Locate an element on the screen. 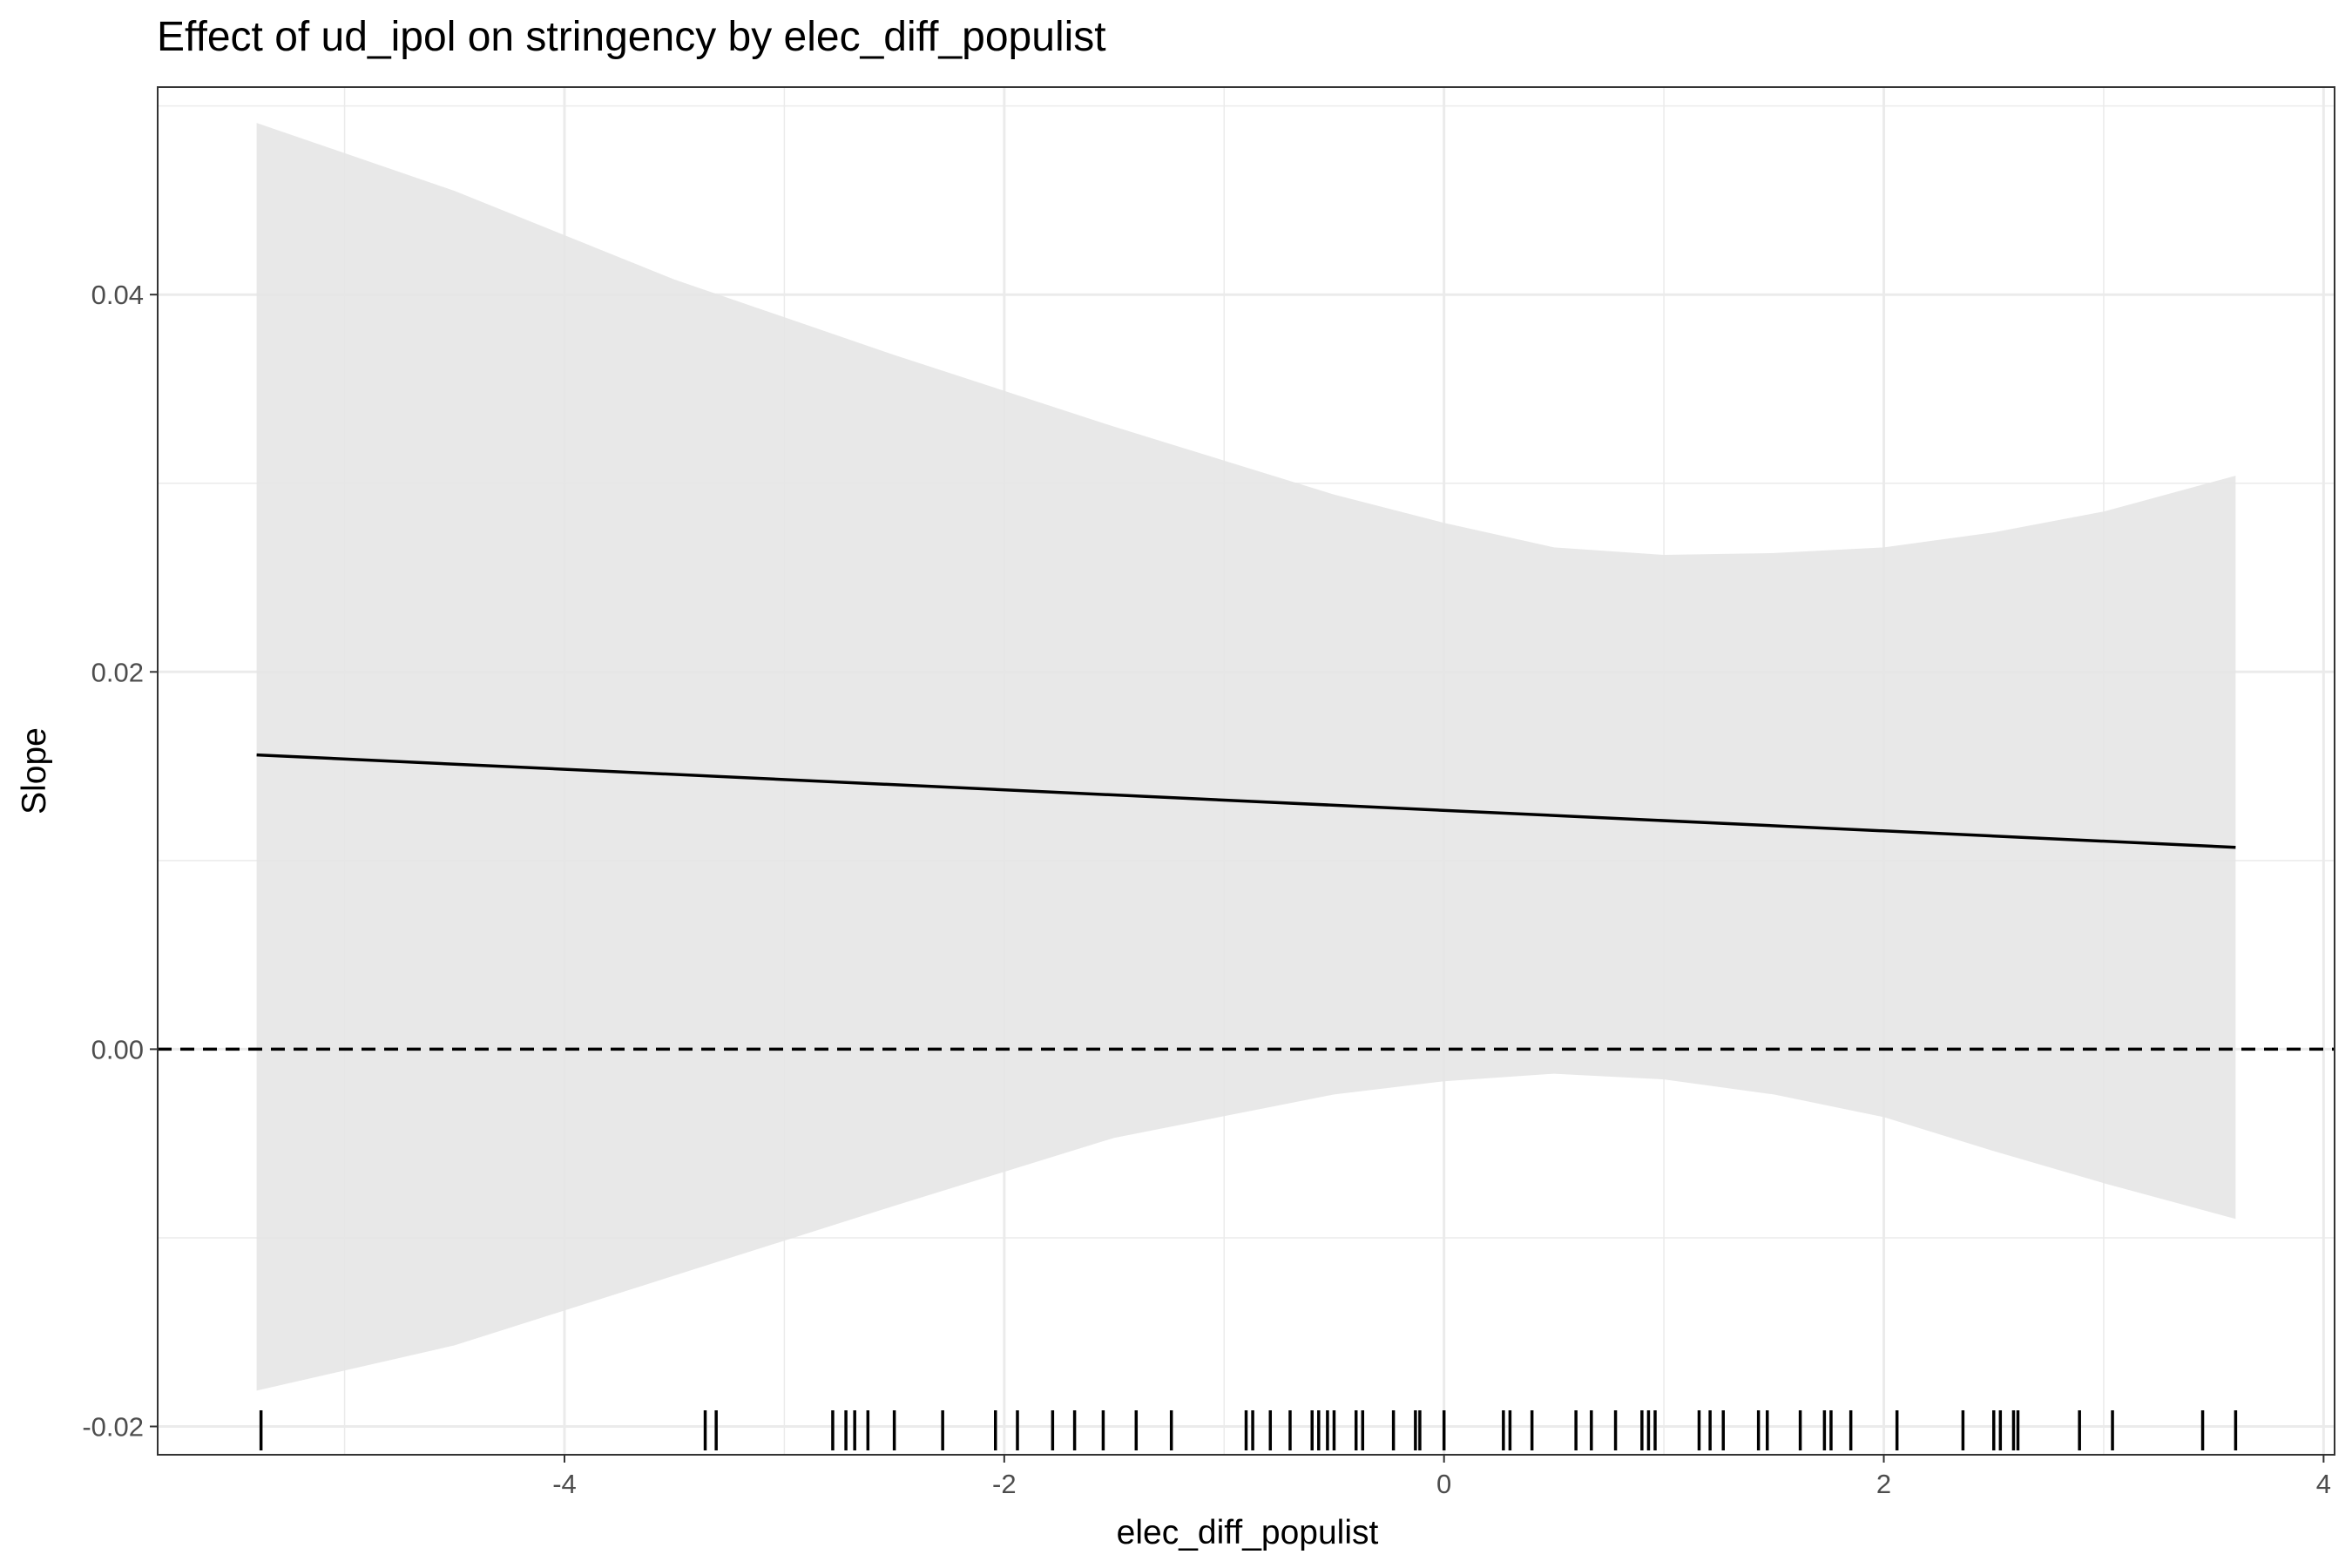  x-tick-label: -2 is located at coordinates (1004, 1484).